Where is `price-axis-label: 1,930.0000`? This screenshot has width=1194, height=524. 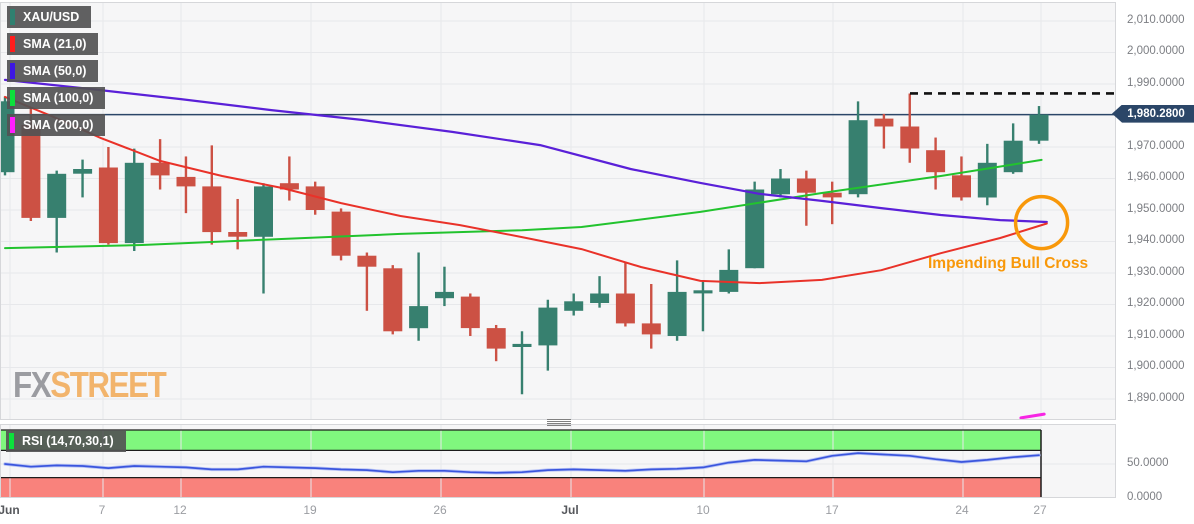 price-axis-label: 1,930.0000 is located at coordinates (1156, 271).